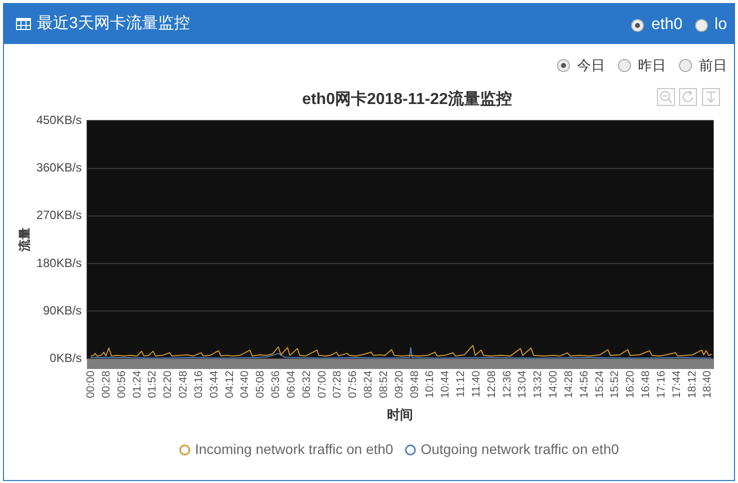  Describe the element at coordinates (230, 384) in the screenshot. I see `x-tick-label: 04:12` at that location.